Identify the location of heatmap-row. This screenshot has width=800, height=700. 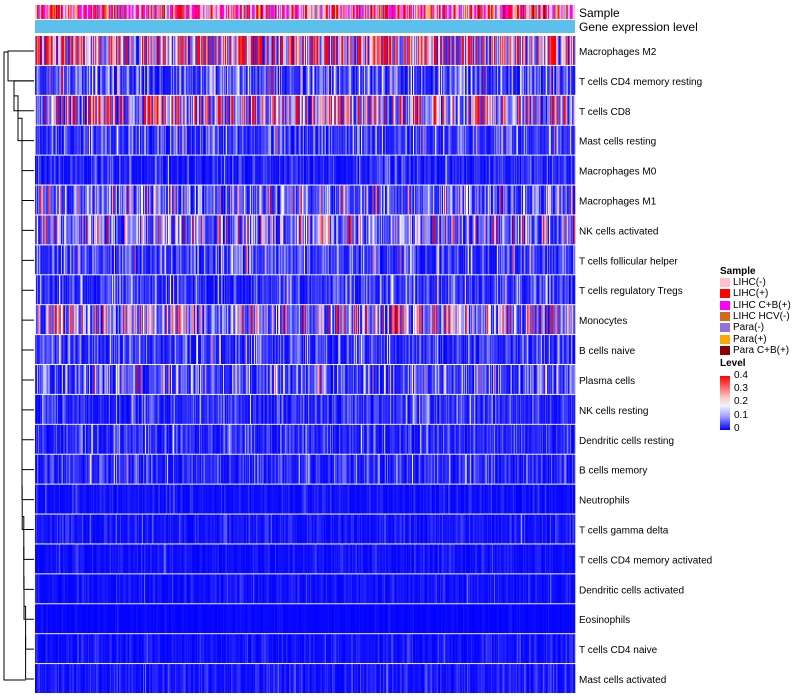
(305, 170).